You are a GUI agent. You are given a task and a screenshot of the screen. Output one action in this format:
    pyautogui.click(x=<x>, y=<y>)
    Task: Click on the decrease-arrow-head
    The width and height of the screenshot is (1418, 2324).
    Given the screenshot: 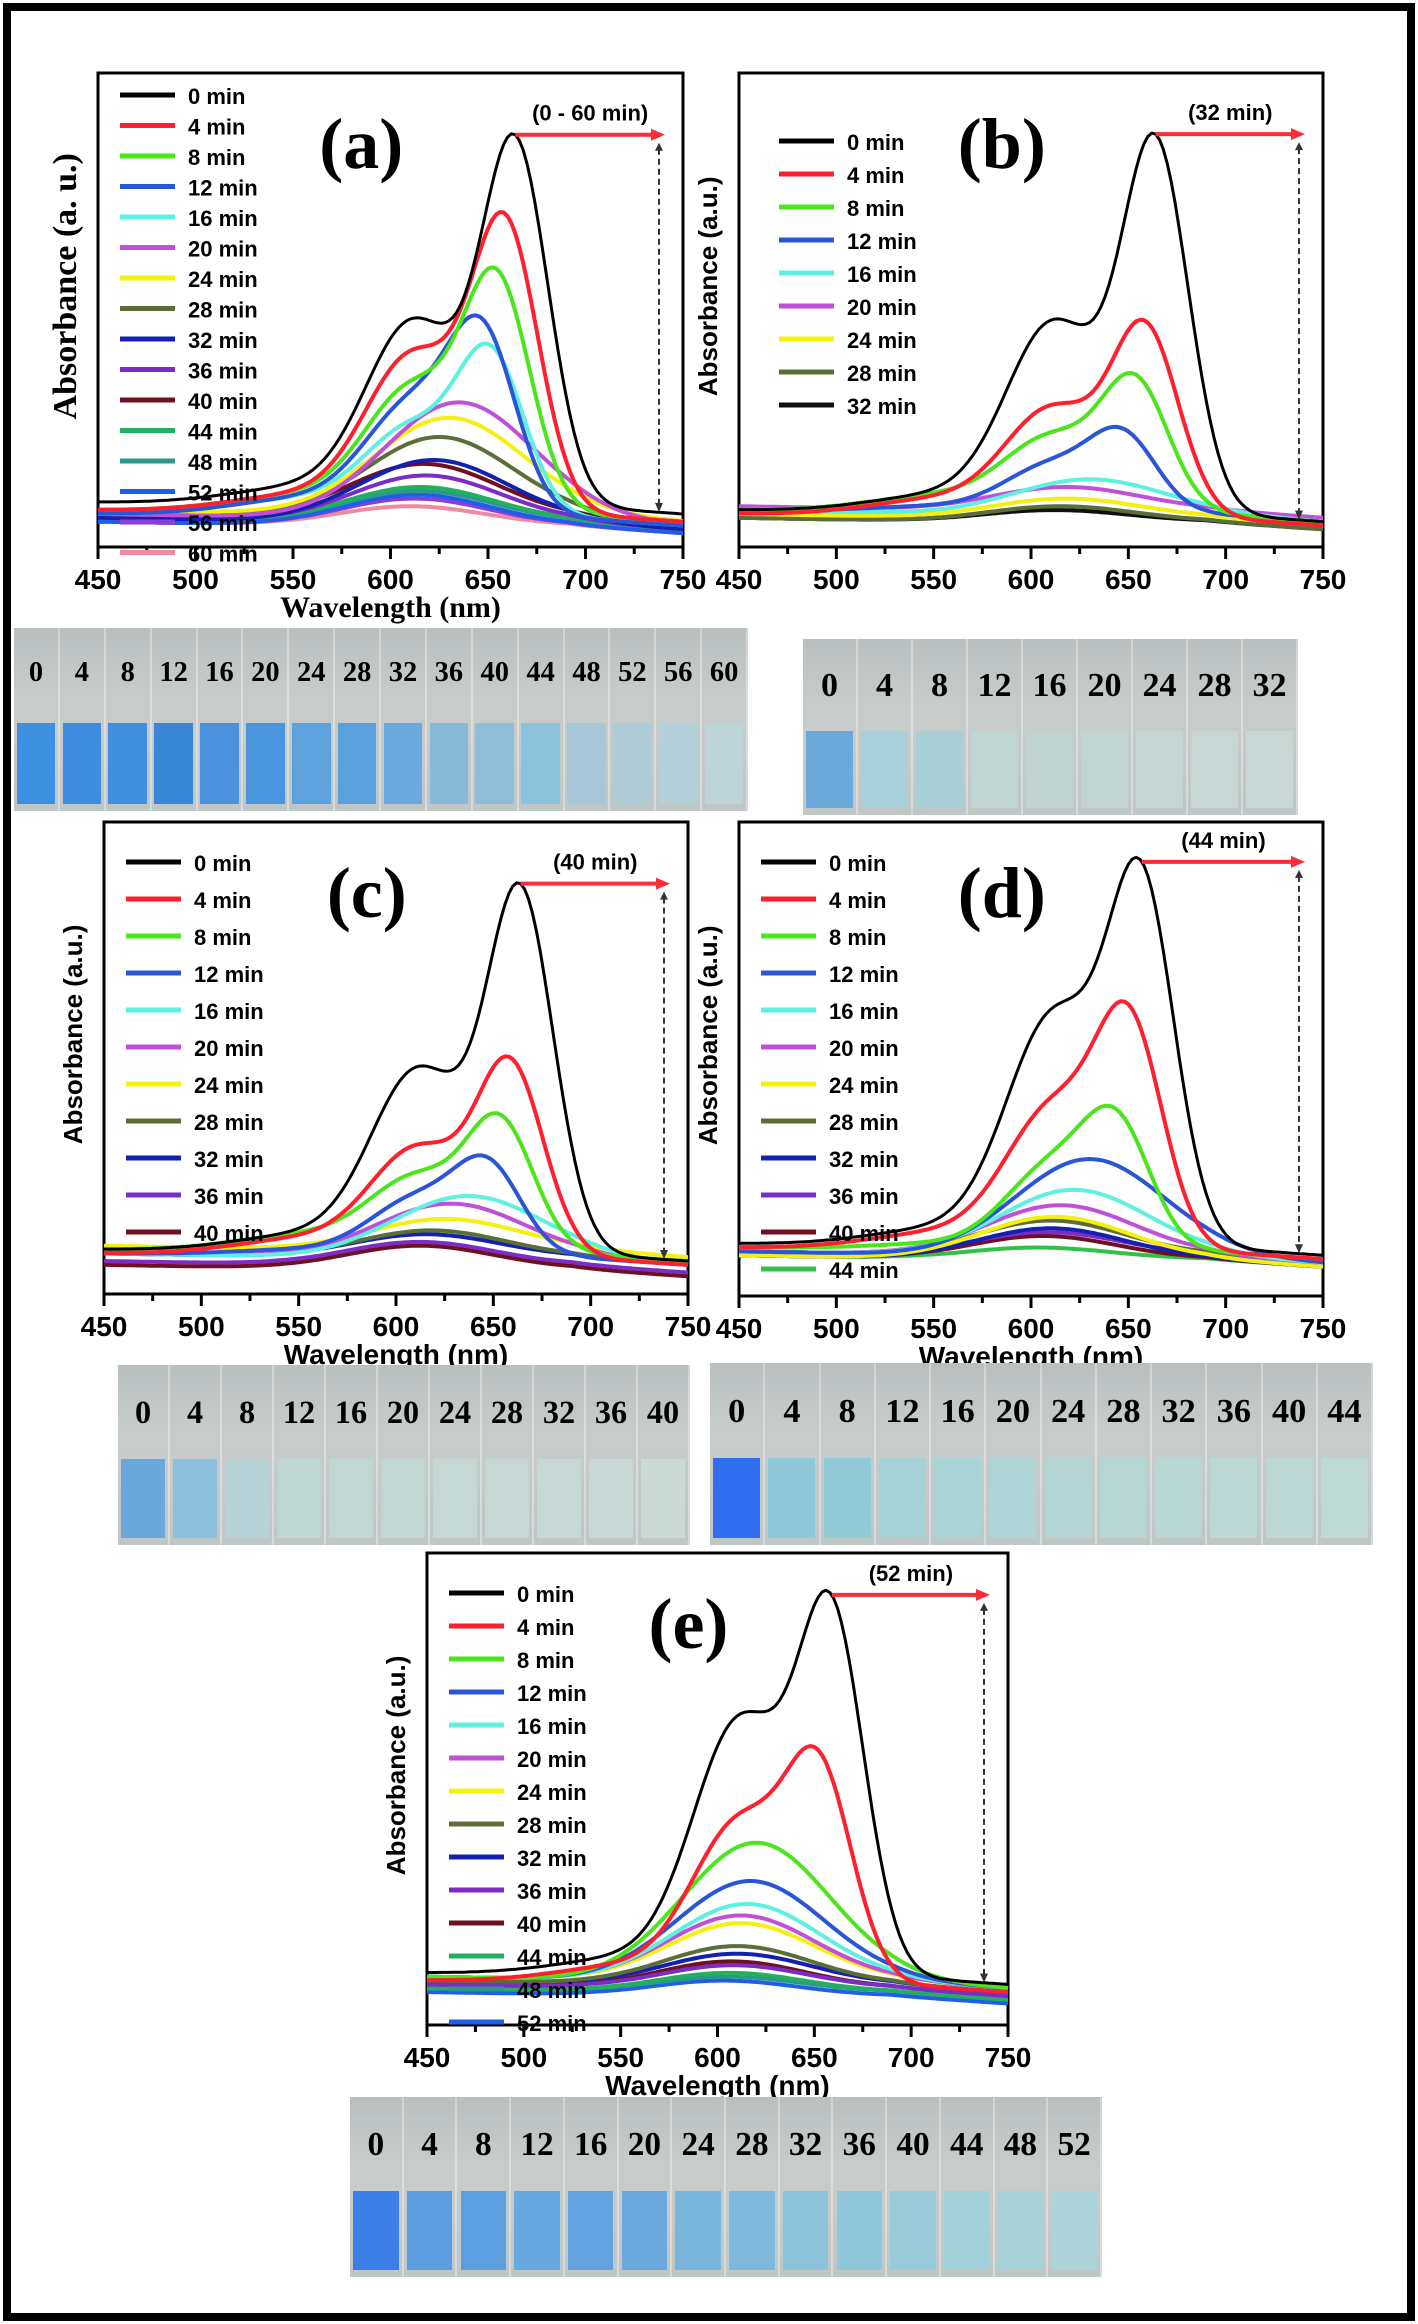 What is the action you would take?
    pyautogui.click(x=984, y=1978)
    